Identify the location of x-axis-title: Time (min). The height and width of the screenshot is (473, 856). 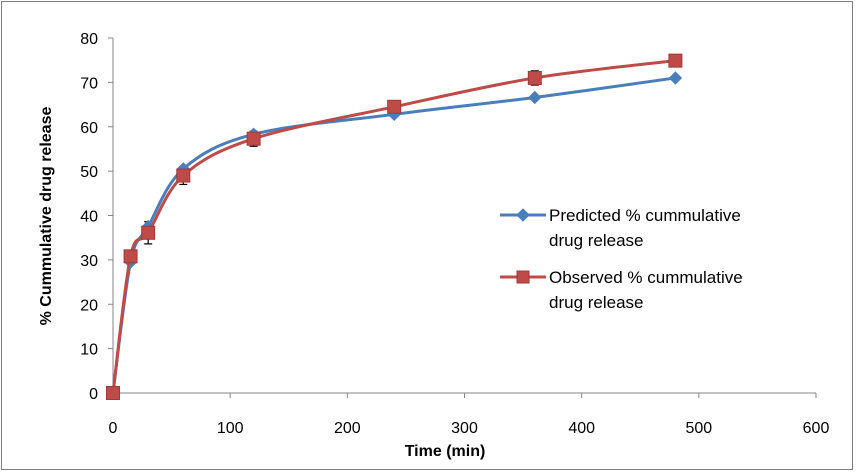
(445, 451).